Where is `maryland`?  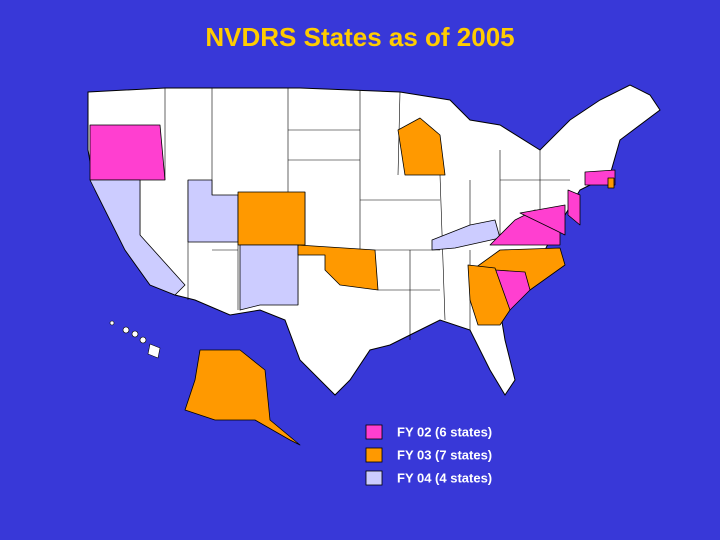 maryland is located at coordinates (542, 220).